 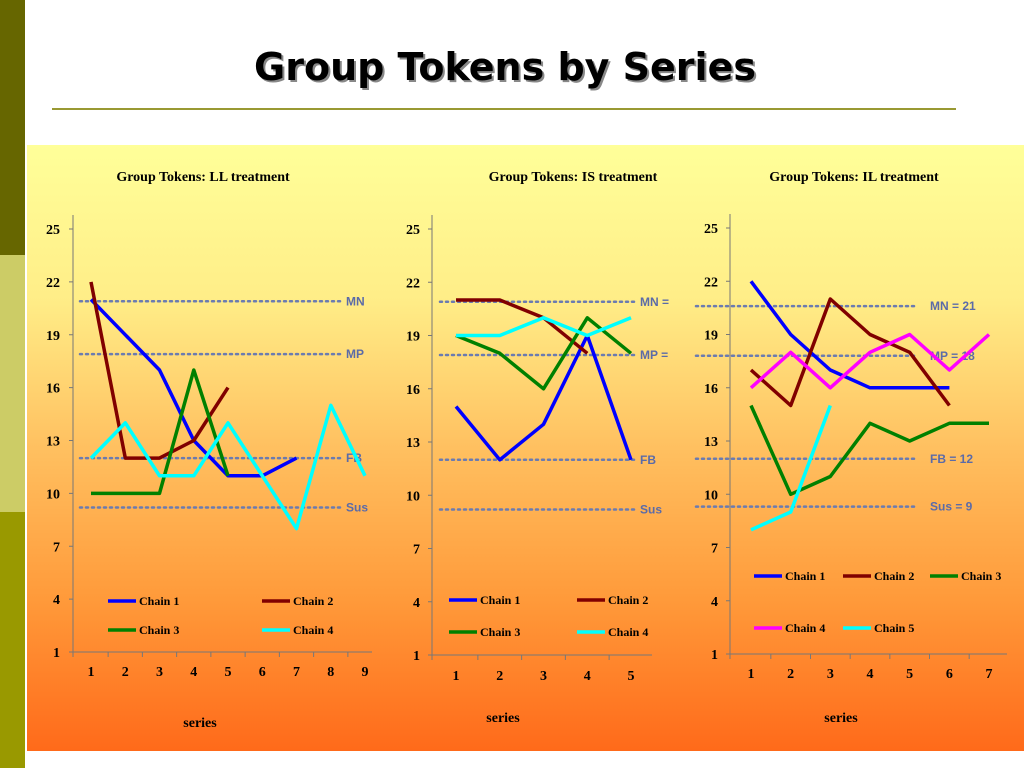 What do you see at coordinates (53, 283) in the screenshot?
I see `chart1-y-tick-label: 22` at bounding box center [53, 283].